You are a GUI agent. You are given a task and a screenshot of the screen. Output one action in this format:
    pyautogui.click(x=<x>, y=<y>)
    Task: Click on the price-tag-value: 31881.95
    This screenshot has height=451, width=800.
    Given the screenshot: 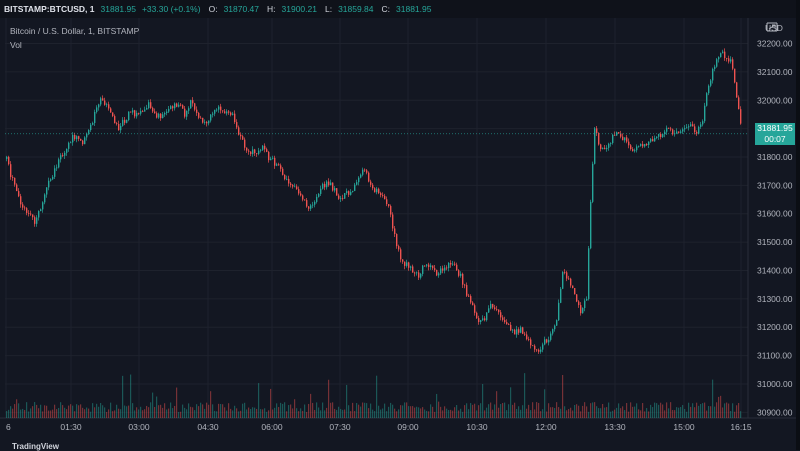 What is the action you would take?
    pyautogui.click(x=775, y=127)
    